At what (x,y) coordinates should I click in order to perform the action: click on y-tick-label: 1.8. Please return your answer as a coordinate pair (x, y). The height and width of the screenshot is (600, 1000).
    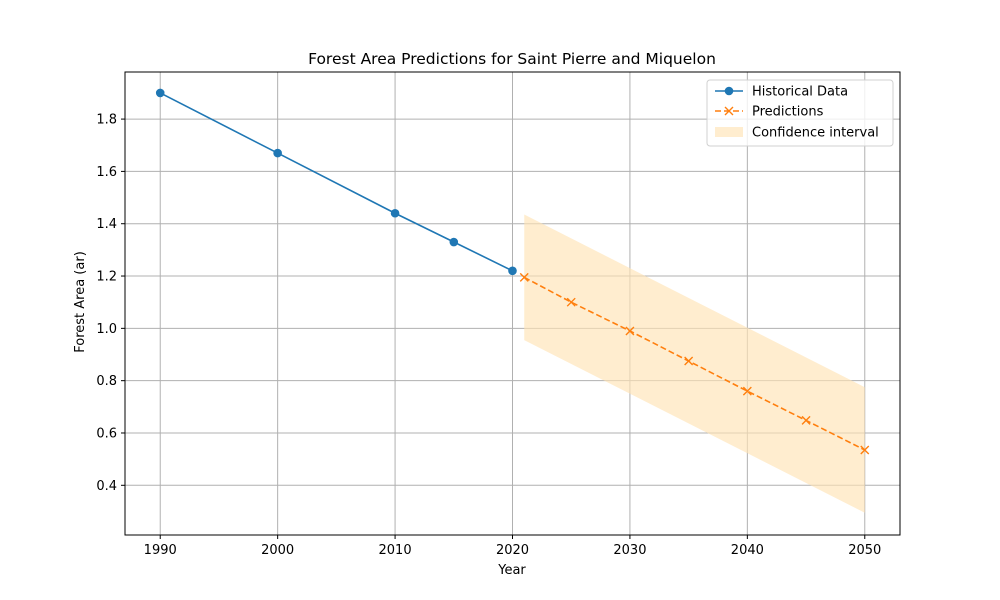
    Looking at the image, I should click on (106, 120).